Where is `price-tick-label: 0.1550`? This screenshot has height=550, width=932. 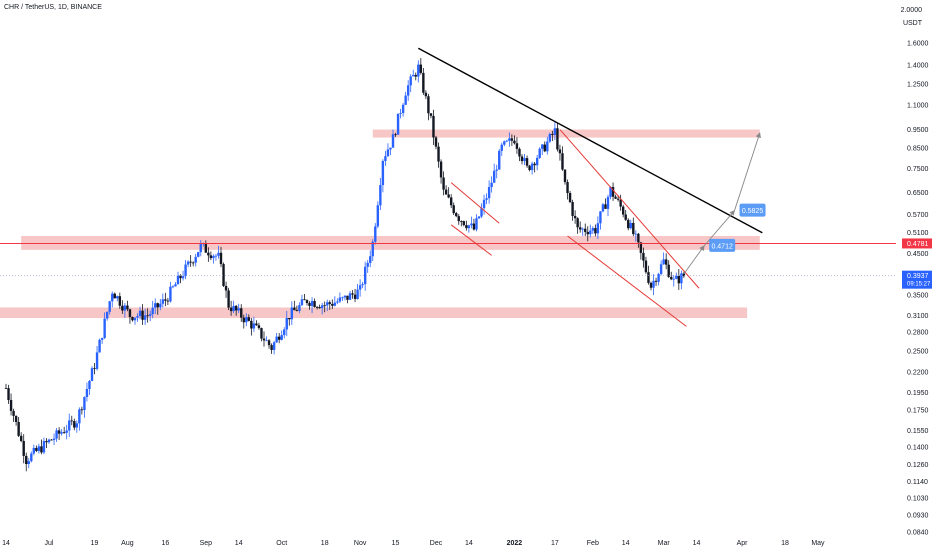
price-tick-label: 0.1550 is located at coordinates (918, 431).